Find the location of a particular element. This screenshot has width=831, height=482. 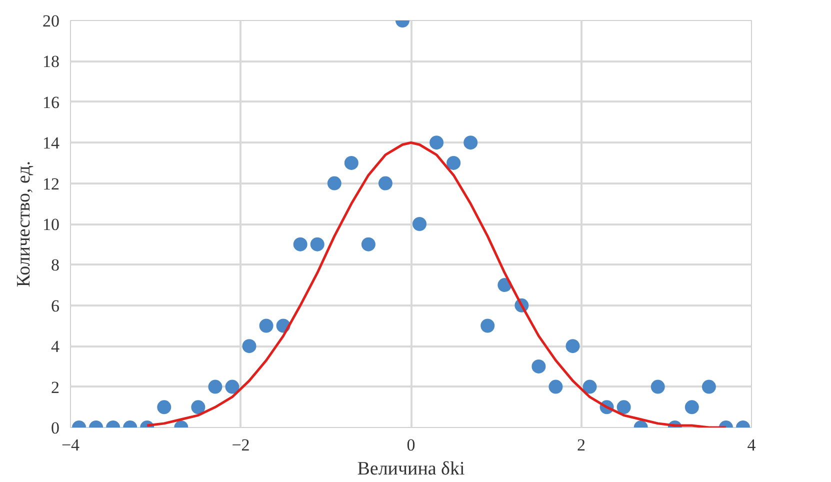

y-tick-label: 0 is located at coordinates (55, 428).